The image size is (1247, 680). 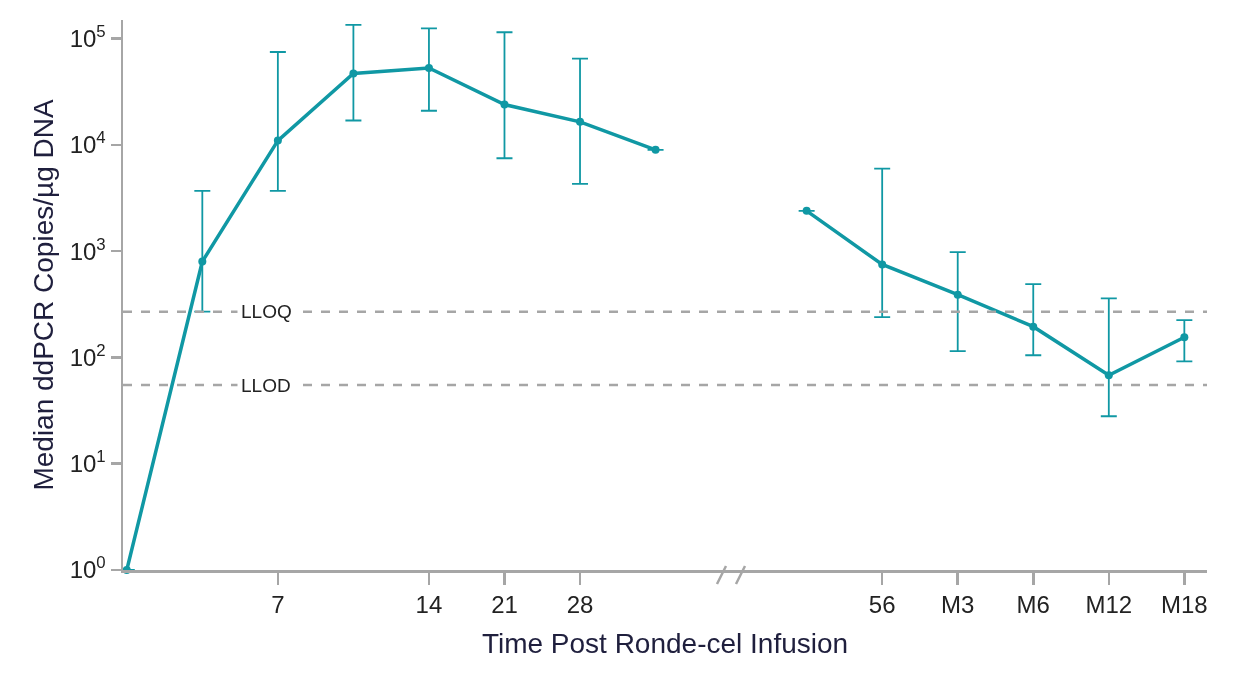 I want to click on y-tick-label: 10$^{4}$, so click(x=87, y=143).